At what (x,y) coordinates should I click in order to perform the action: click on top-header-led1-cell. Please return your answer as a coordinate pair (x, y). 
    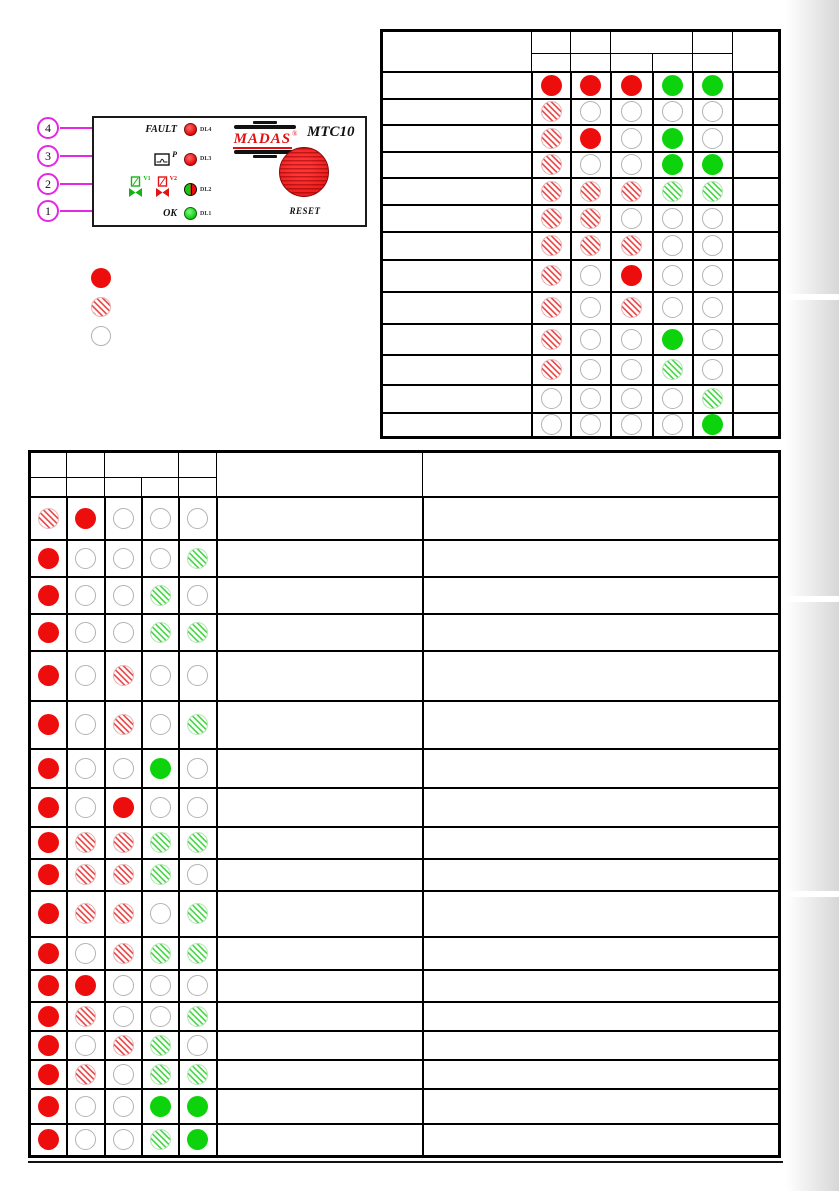
    Looking at the image, I should click on (551, 42).